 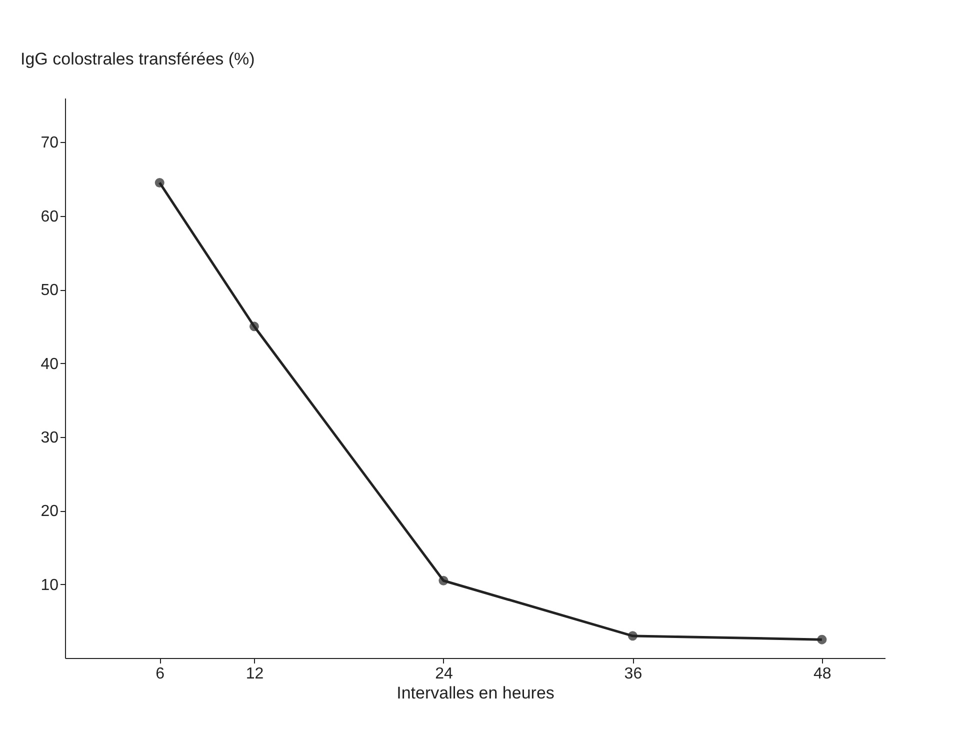 What do you see at coordinates (823, 674) in the screenshot?
I see `x-tick-label: 48` at bounding box center [823, 674].